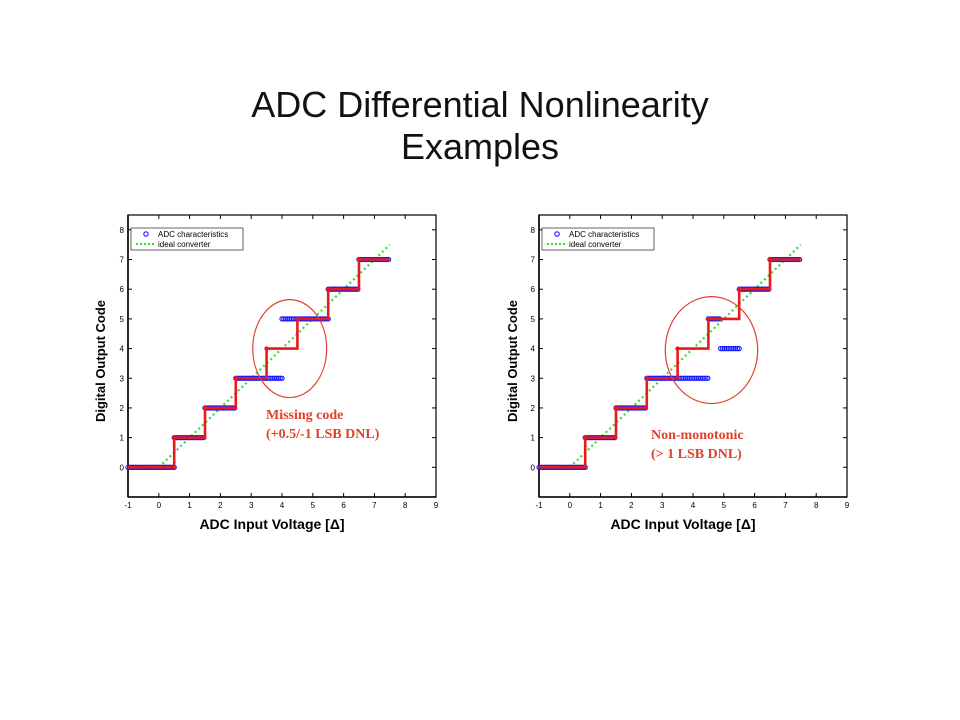  Describe the element at coordinates (304, 415) in the screenshot. I see `annotation-line-1: Missing code` at that location.